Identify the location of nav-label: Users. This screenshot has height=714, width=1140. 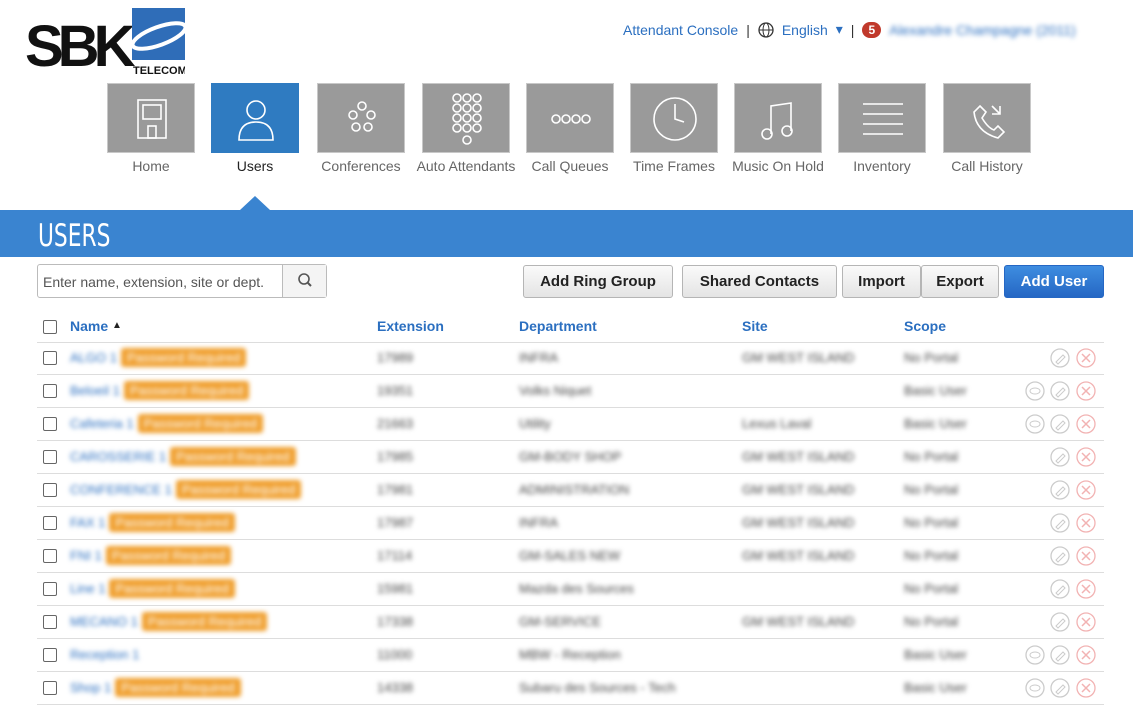
(255, 166).